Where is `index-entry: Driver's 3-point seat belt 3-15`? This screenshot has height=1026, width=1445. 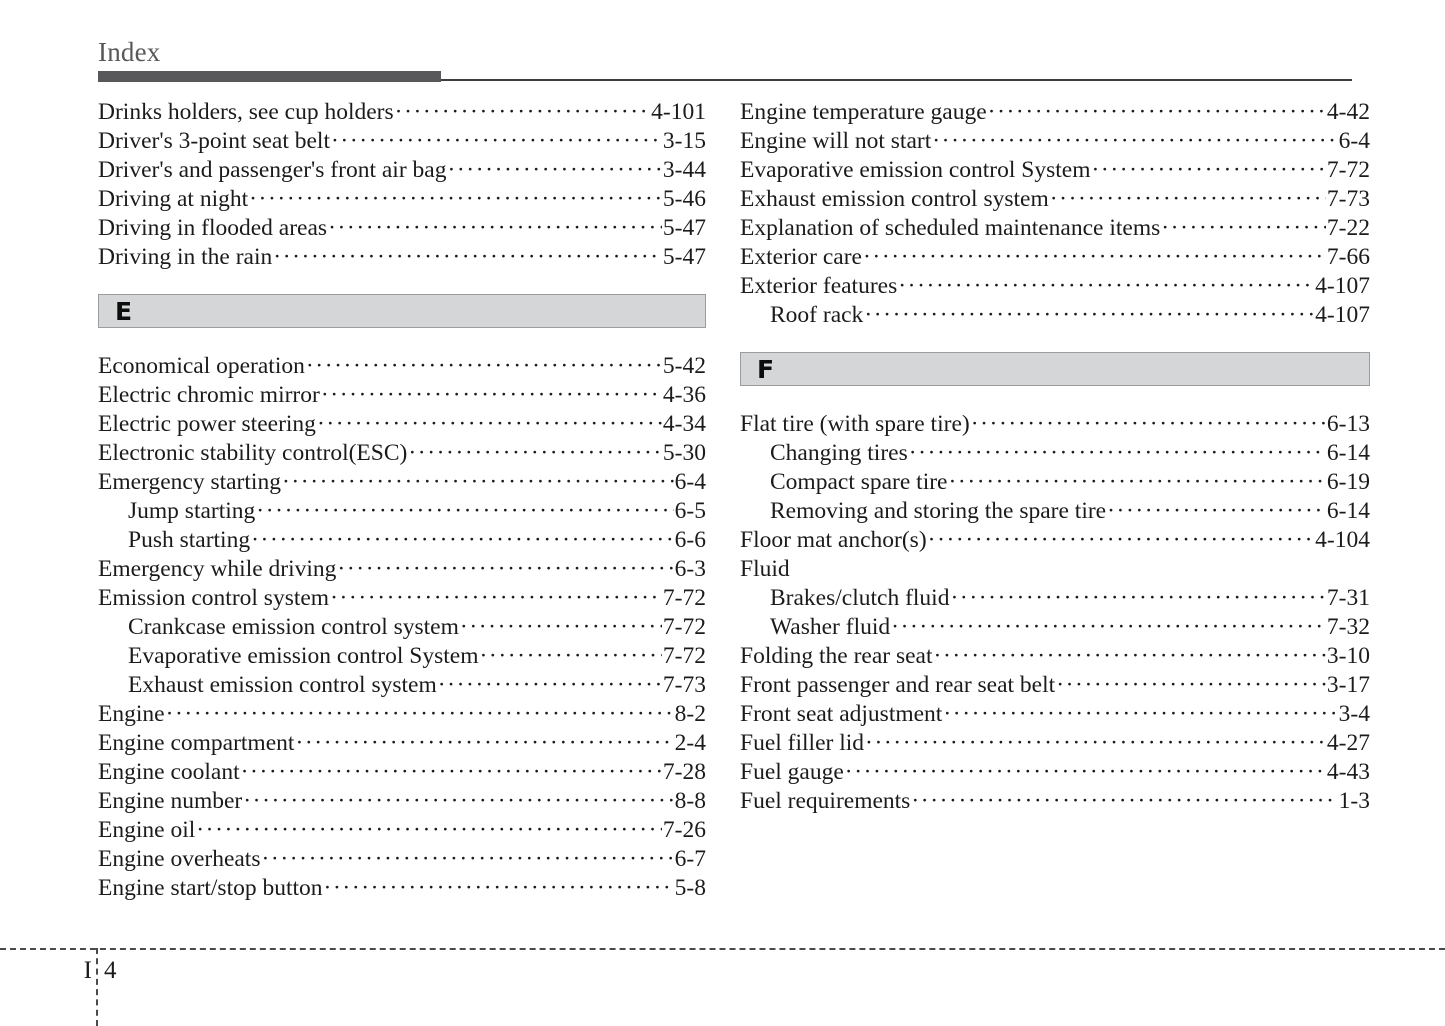
index-entry: Driver's 3-point seat belt 3-15 is located at coordinates (402, 141).